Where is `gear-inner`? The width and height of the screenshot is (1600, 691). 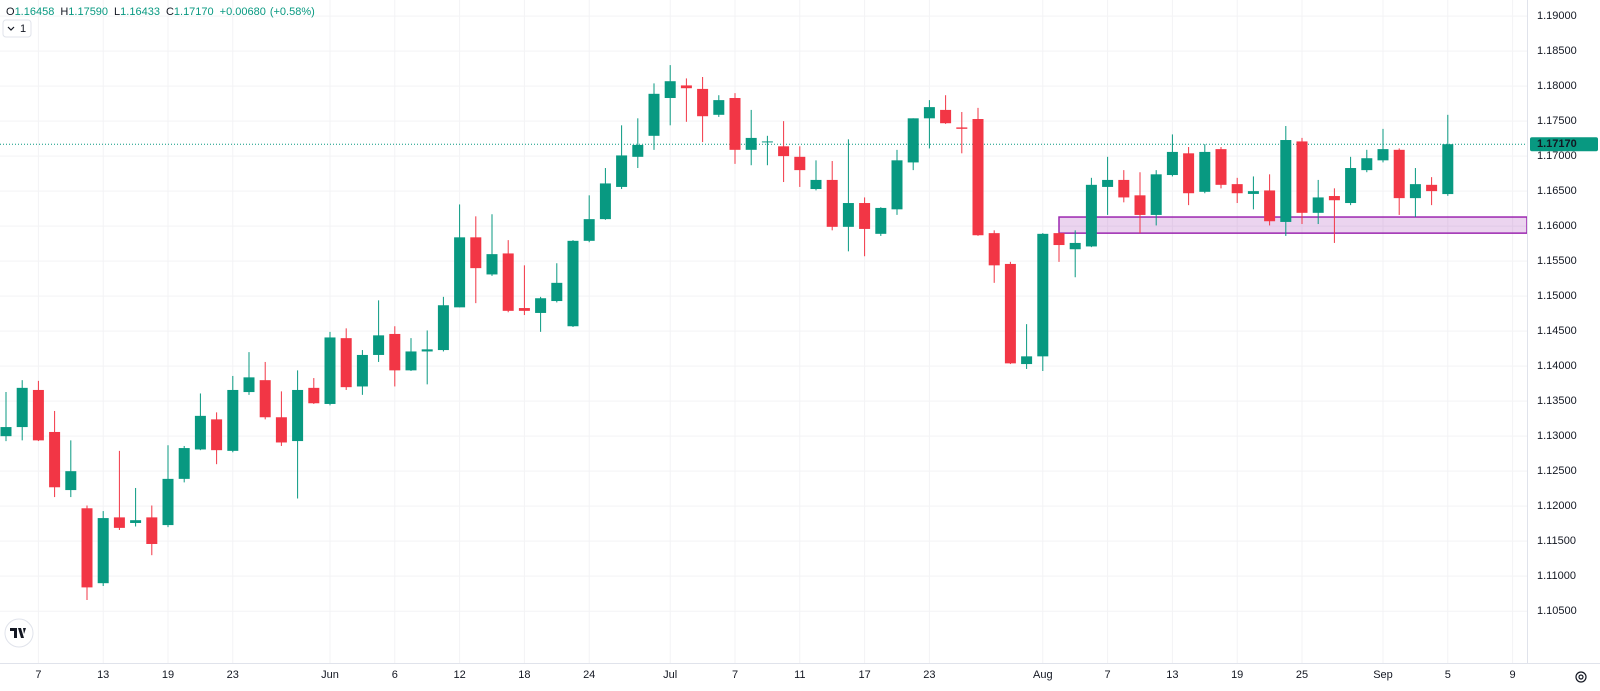
gear-inner is located at coordinates (1581, 677).